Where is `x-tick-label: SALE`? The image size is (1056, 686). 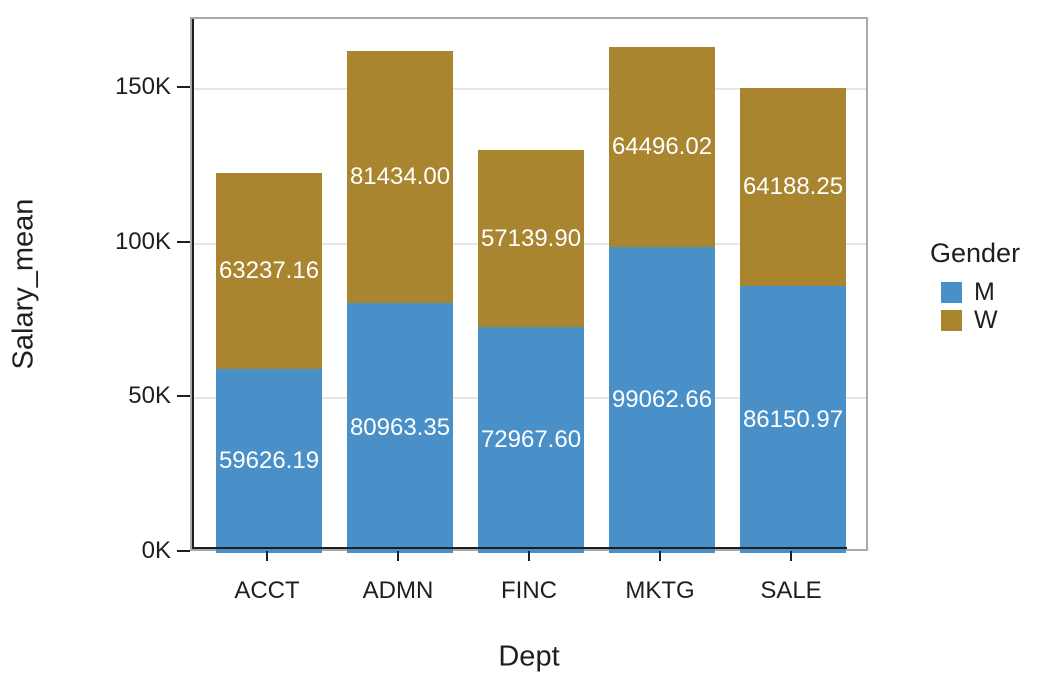
x-tick-label: SALE is located at coordinates (791, 590).